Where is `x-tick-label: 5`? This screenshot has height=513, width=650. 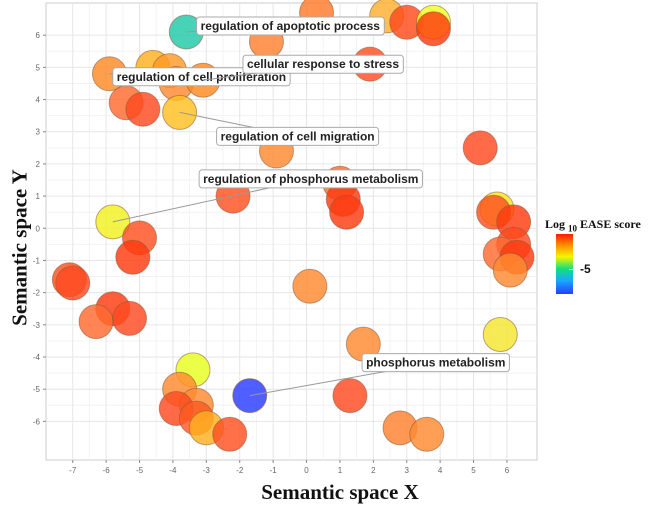
x-tick-label: 5 is located at coordinates (473, 470).